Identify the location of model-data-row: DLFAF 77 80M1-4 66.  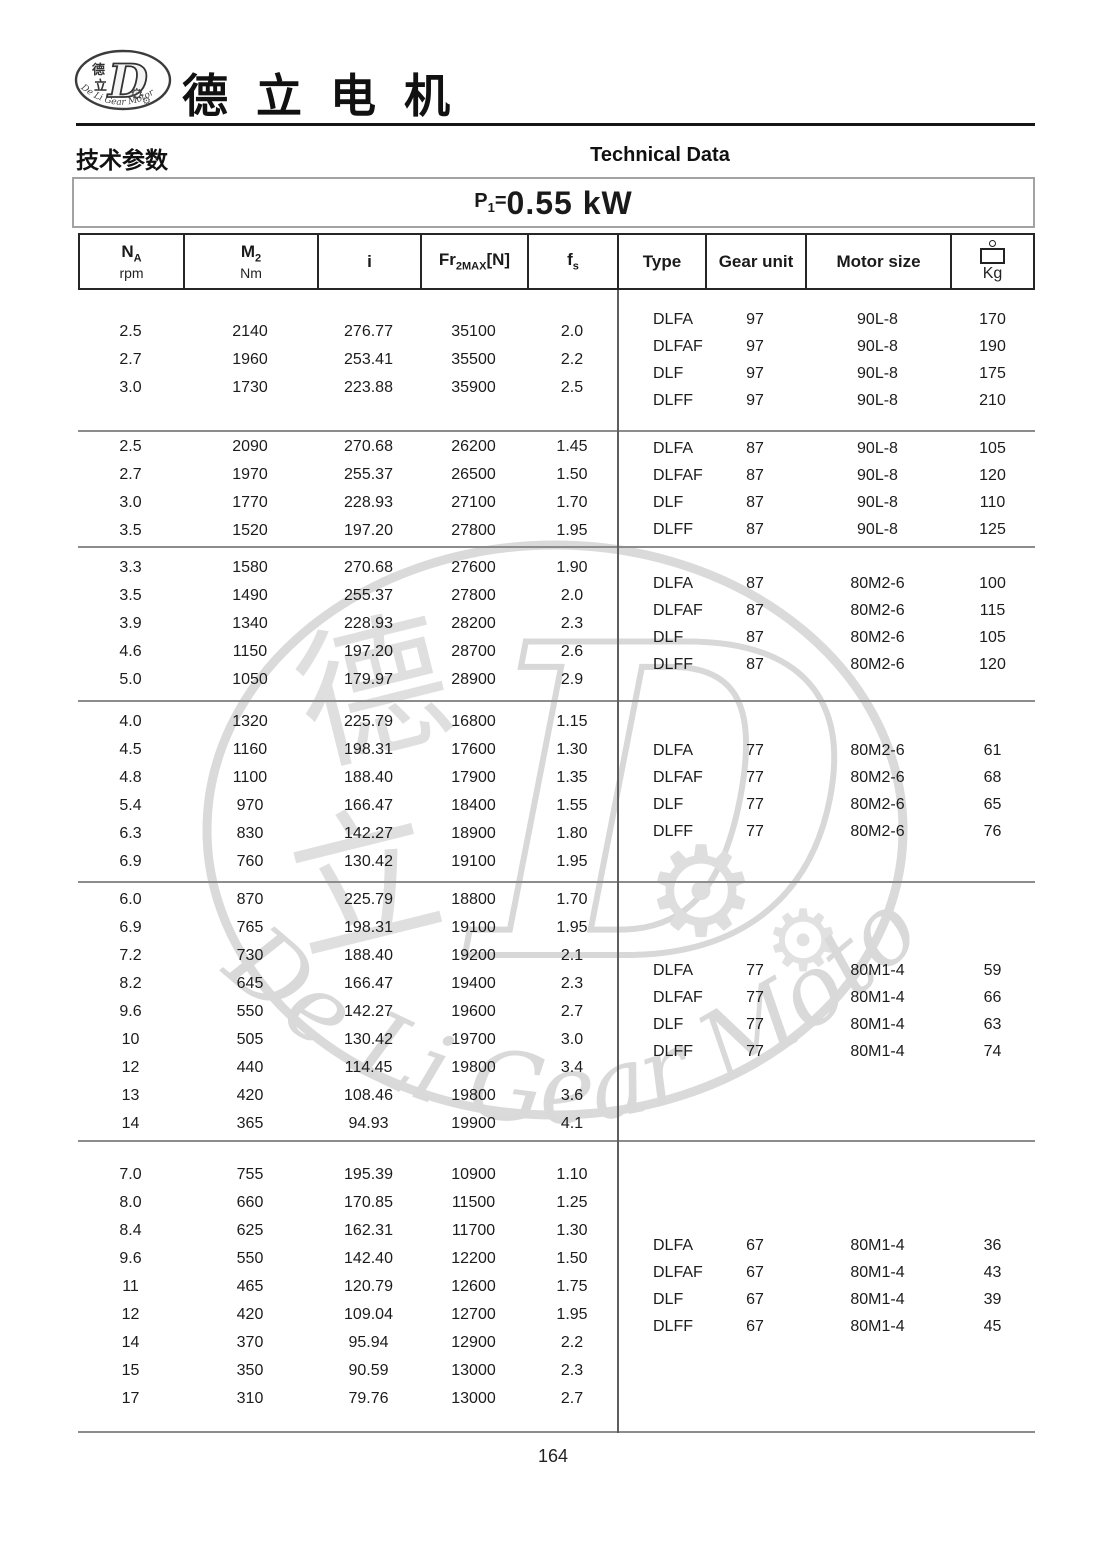
(826, 998).